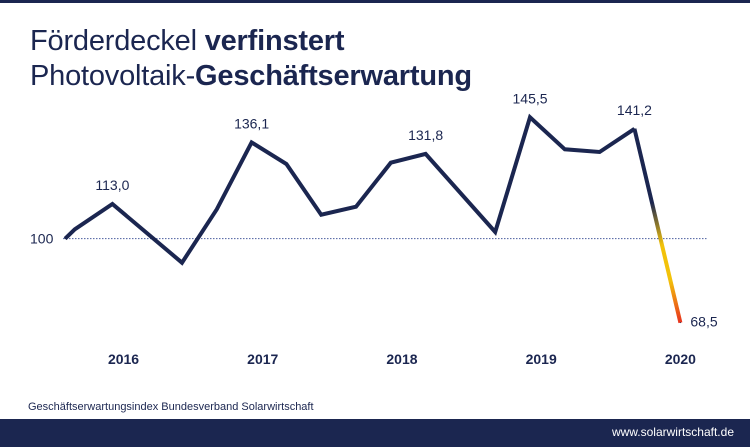 This screenshot has width=750, height=447. Describe the element at coordinates (333, 76) in the screenshot. I see `title-line-2-bold: Geschäftserwartung` at that location.